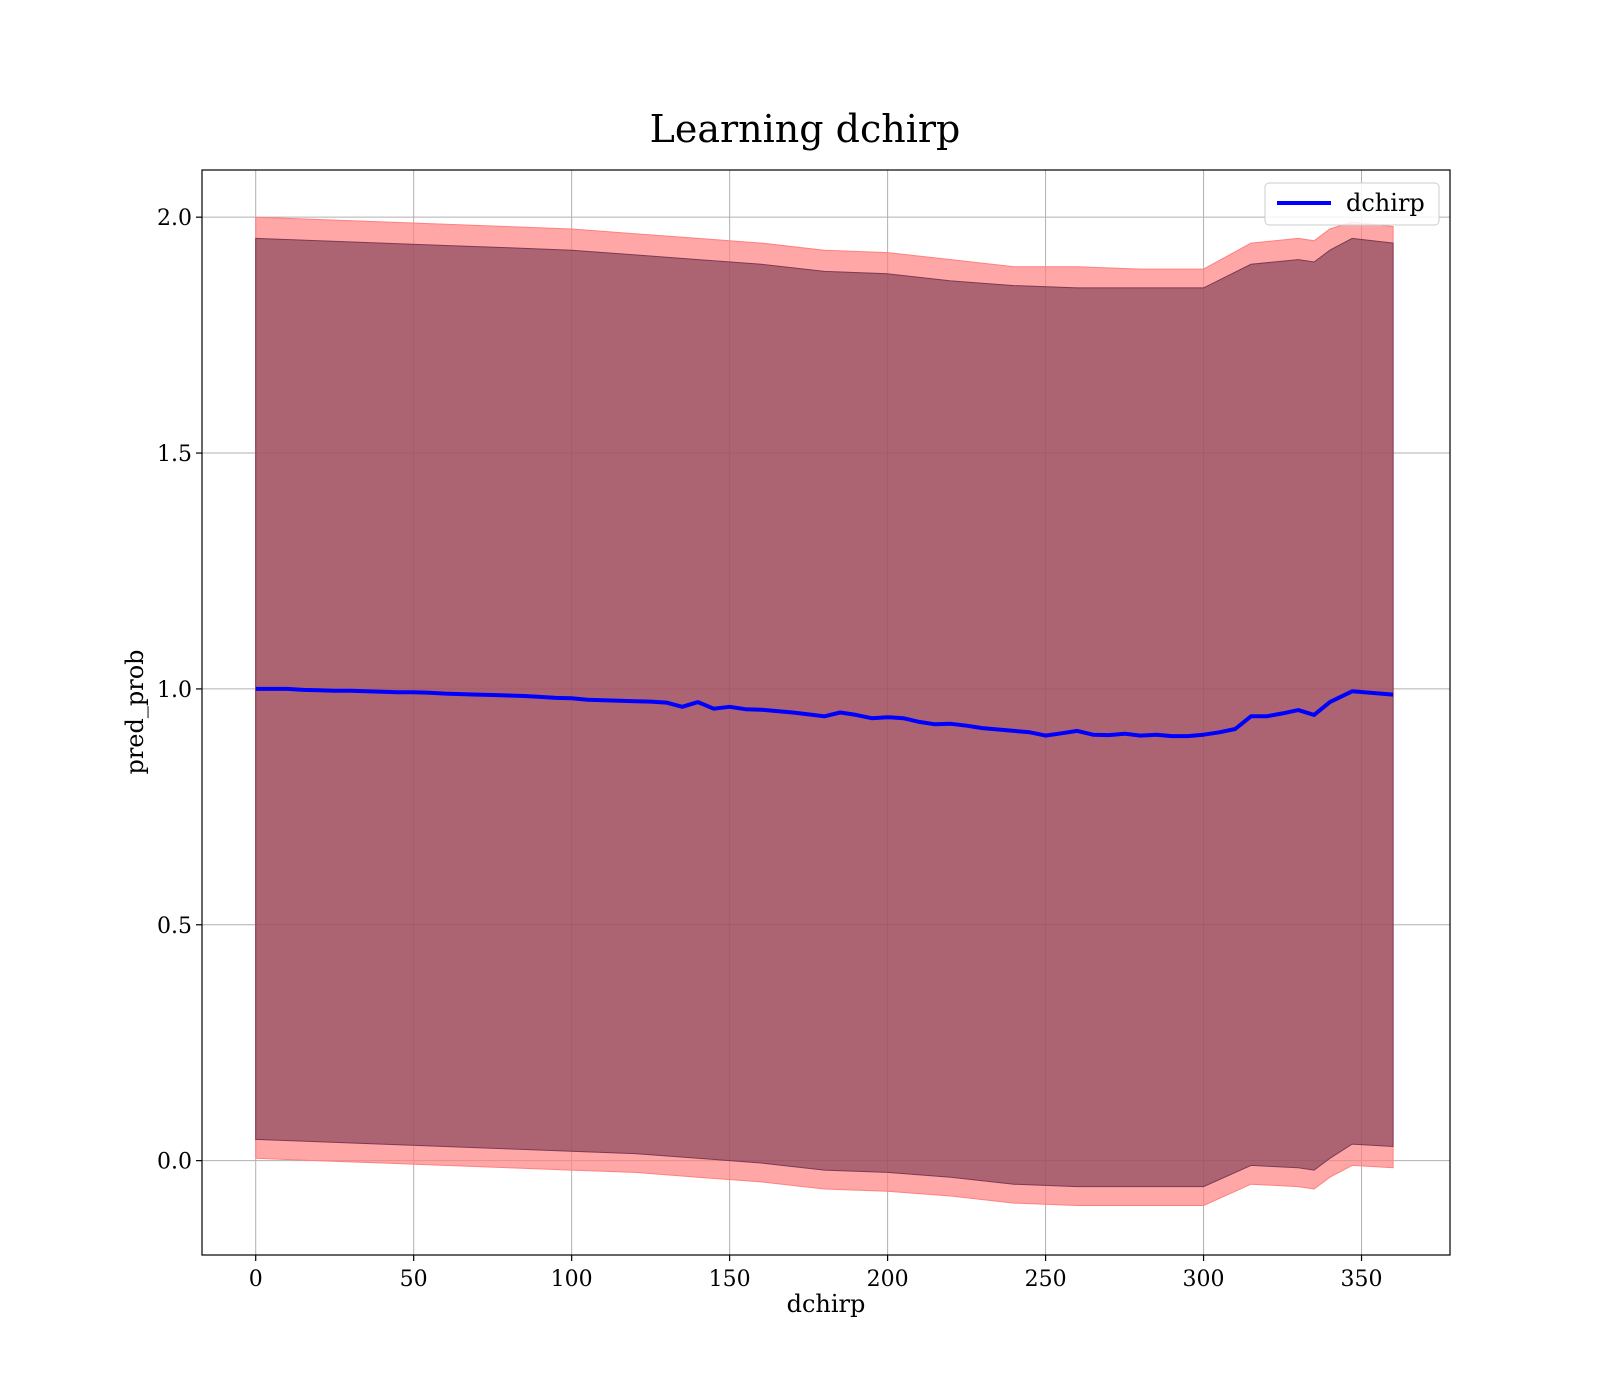 This screenshot has height=1400, width=1600. What do you see at coordinates (1204, 1279) in the screenshot?
I see `x-tick-label: 300` at bounding box center [1204, 1279].